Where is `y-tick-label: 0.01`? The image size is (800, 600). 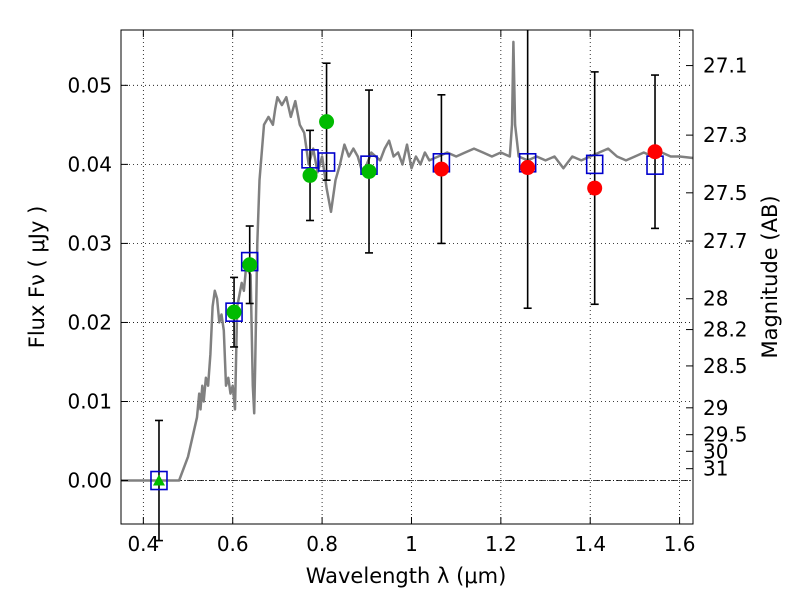 y-tick-label: 0.01 is located at coordinates (89, 401).